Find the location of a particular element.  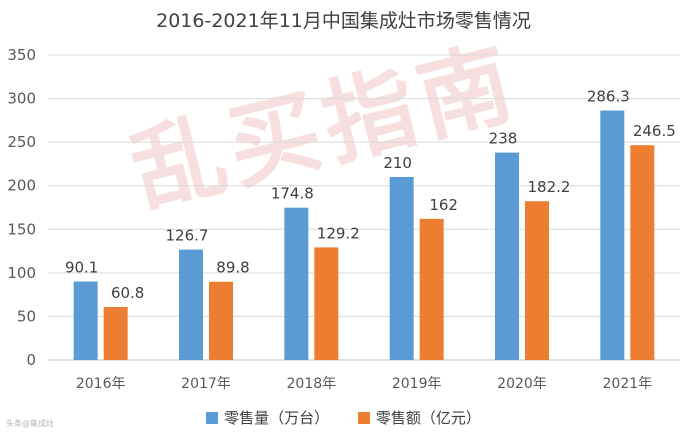

y-tick-label: 100 is located at coordinates (21, 273).